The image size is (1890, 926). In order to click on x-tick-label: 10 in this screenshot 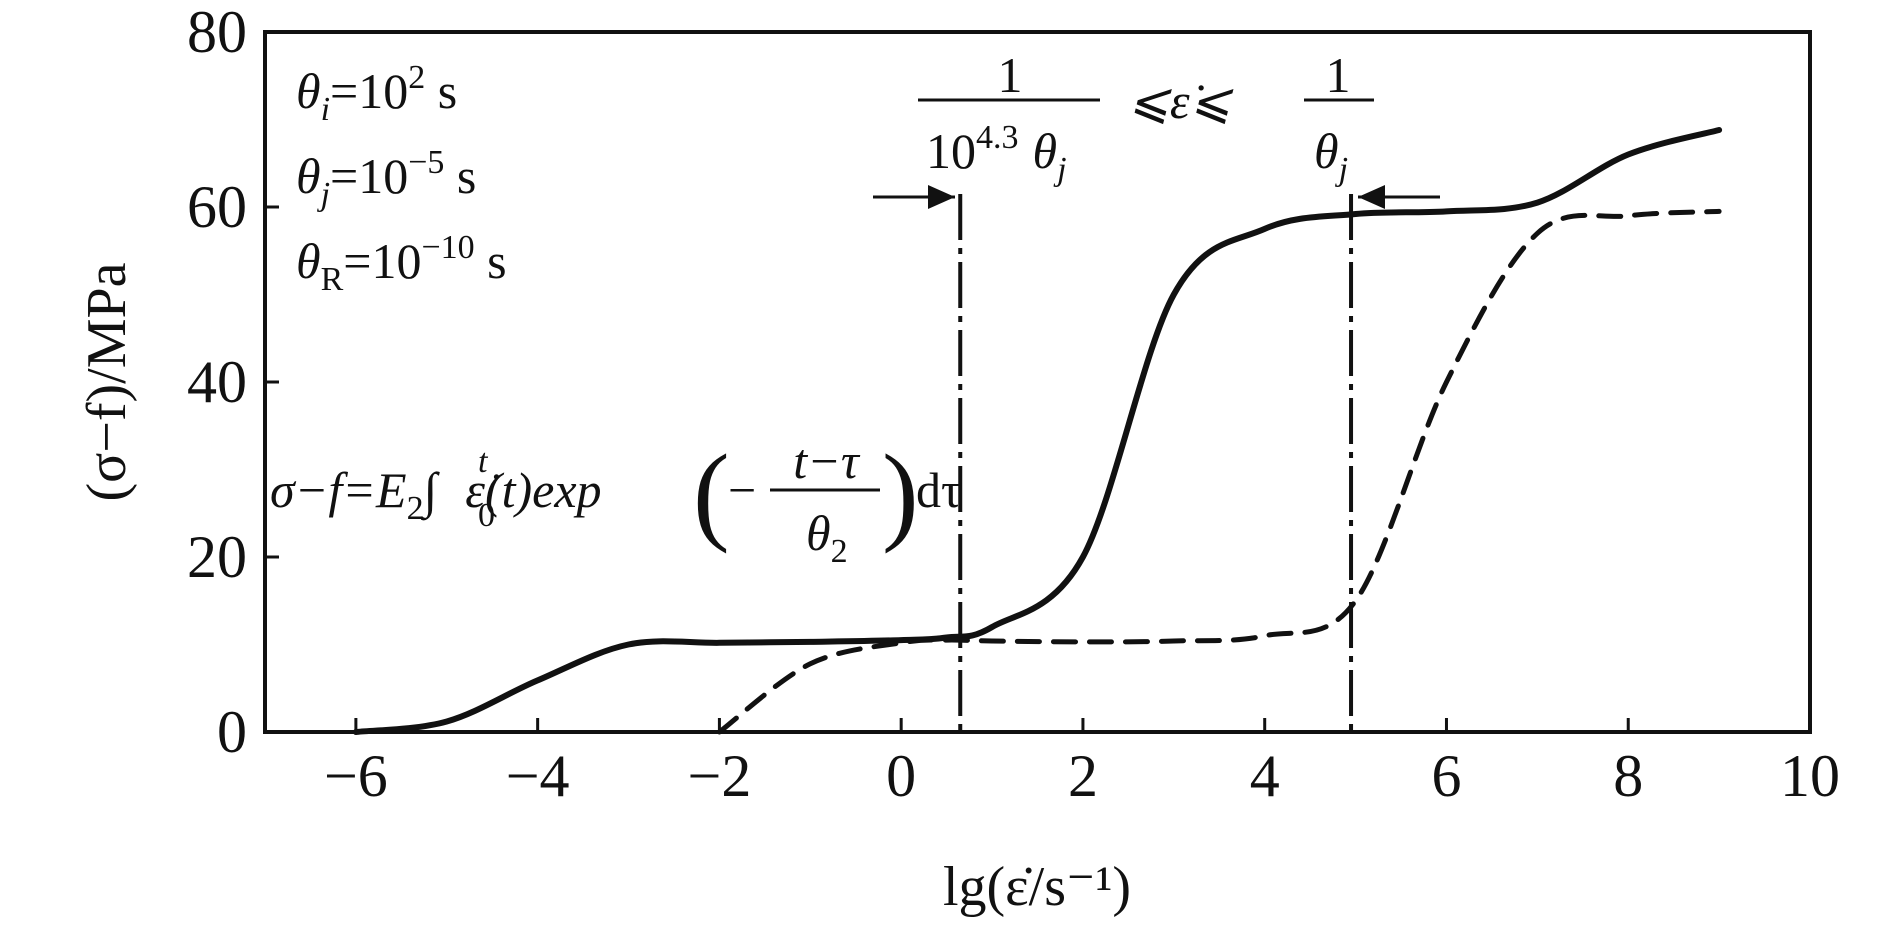, I will do `click(1810, 776)`.